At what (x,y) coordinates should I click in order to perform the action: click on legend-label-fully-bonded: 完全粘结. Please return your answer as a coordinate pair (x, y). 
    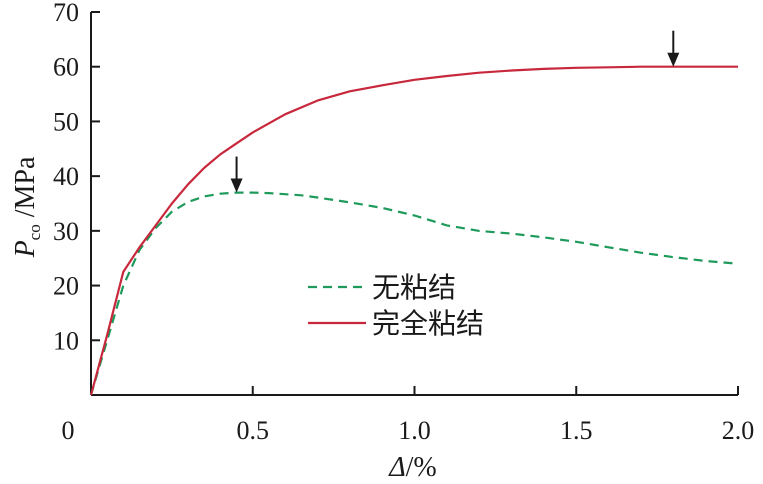
    Looking at the image, I should click on (428, 323).